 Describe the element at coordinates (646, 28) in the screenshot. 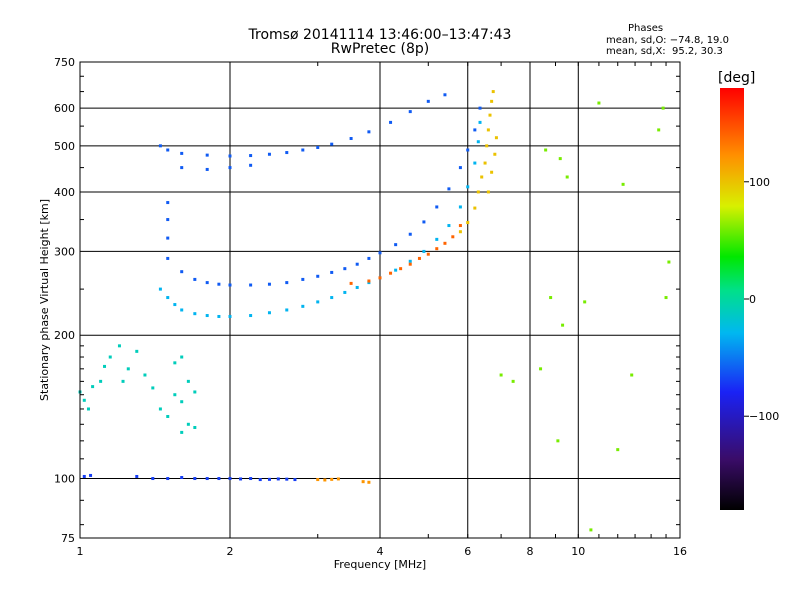

I see `phases-title: Phases` at that location.